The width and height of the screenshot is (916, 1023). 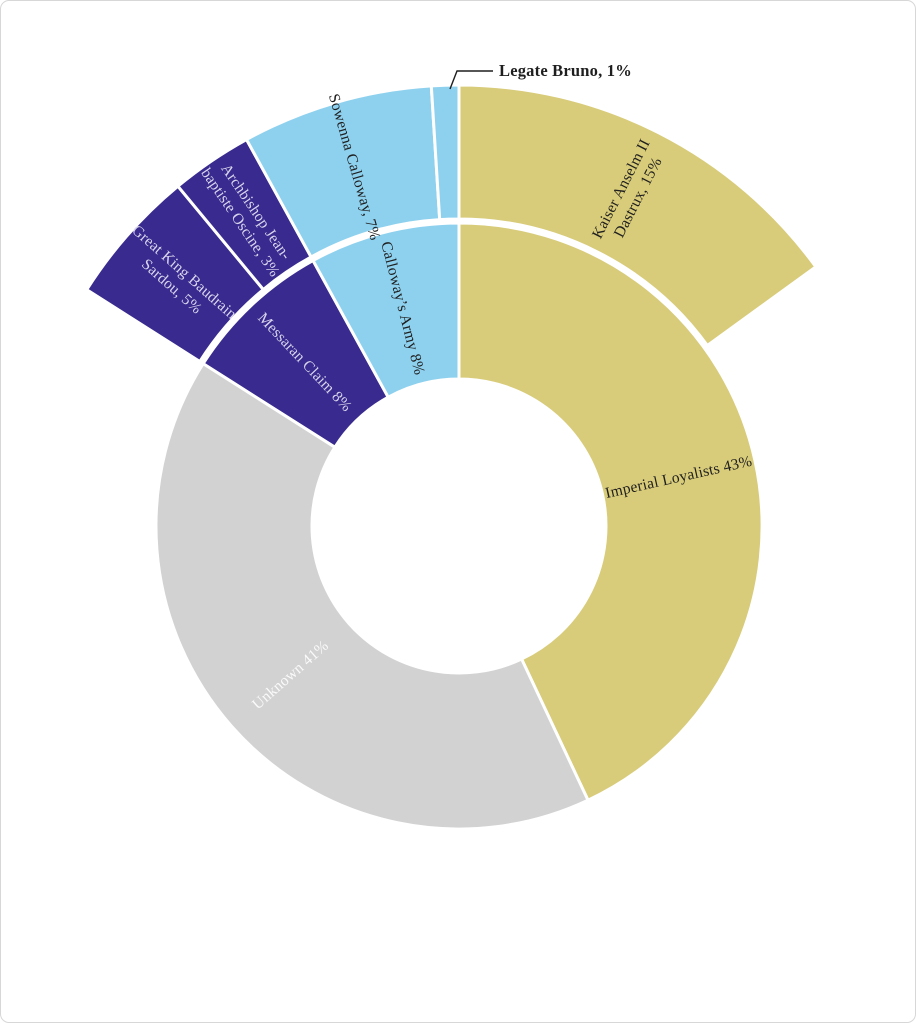 I want to click on segment-legate-bruno, so click(x=445, y=152).